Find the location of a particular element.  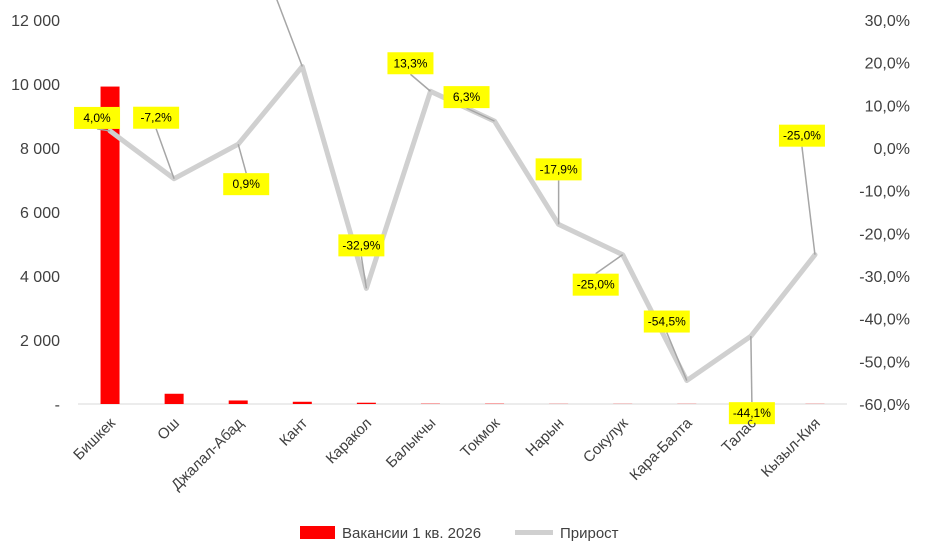

data-label: 6,3% is located at coordinates (467, 97).